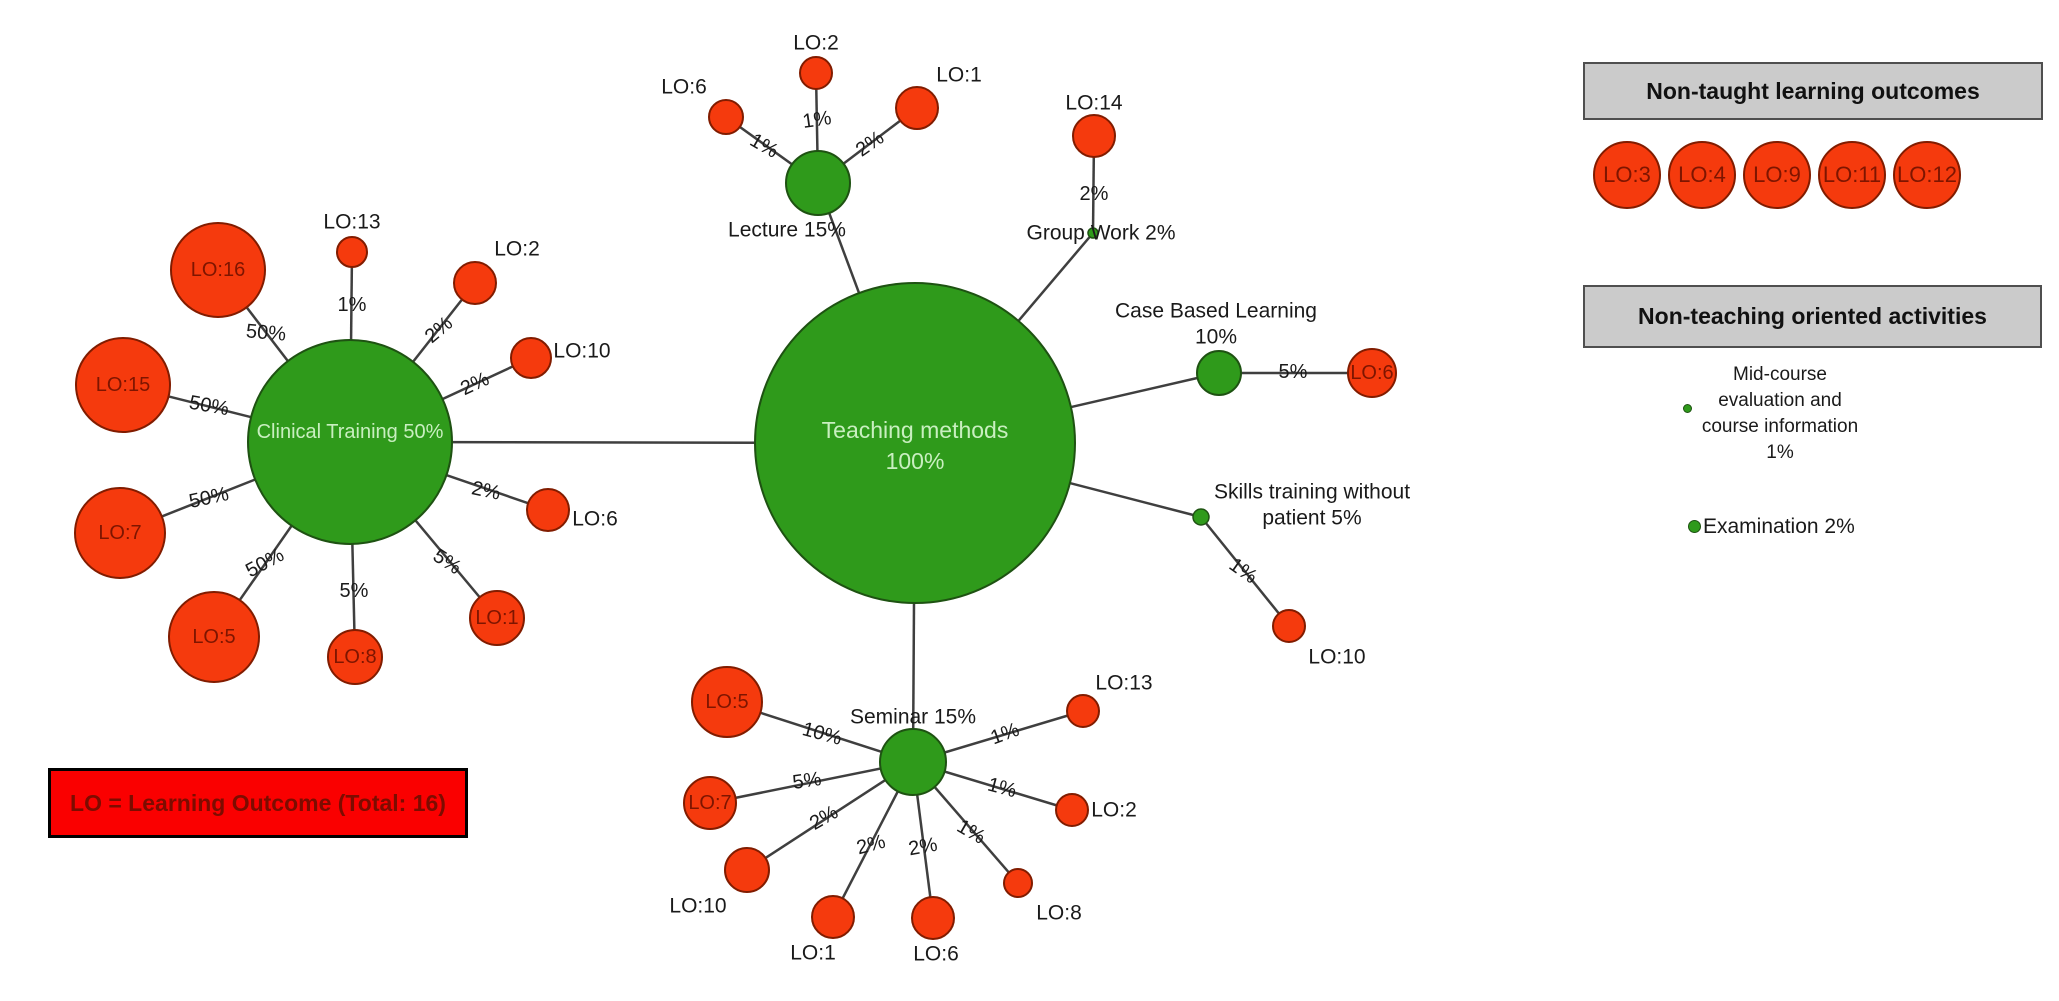 The width and height of the screenshot is (2059, 1001). What do you see at coordinates (1245, 571) in the screenshot?
I see `edge-skills-lo10_sk` at bounding box center [1245, 571].